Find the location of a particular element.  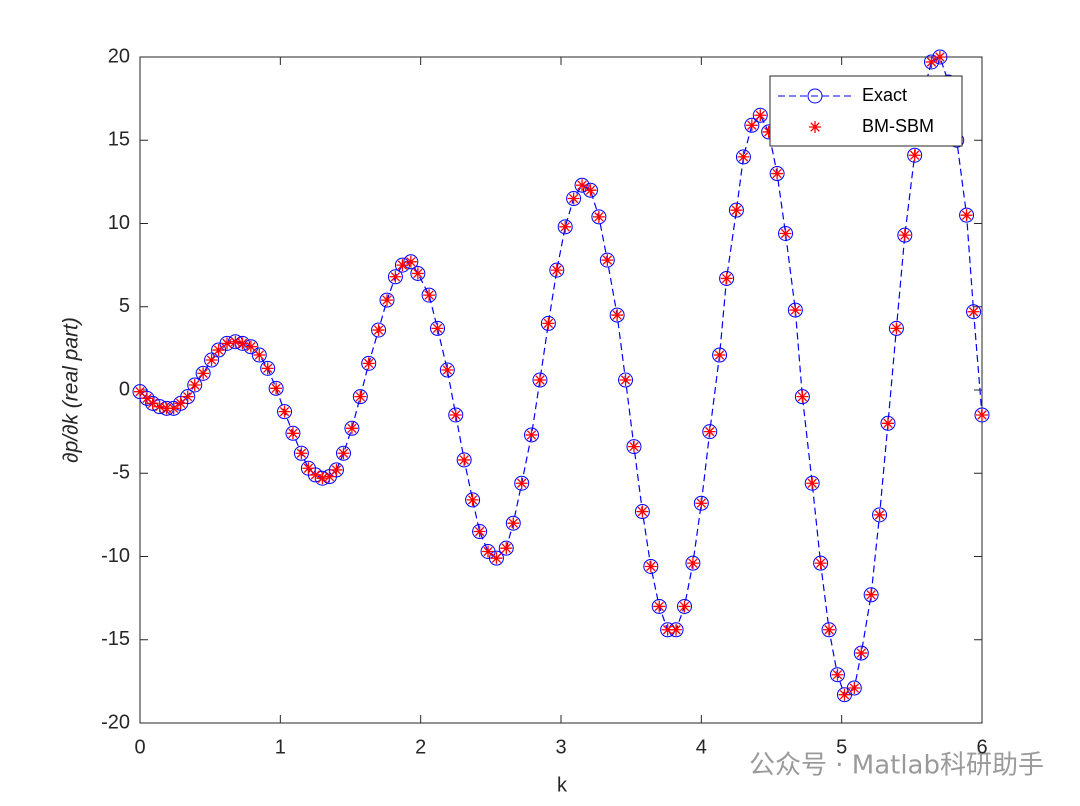

x-tick-label: 3 is located at coordinates (560, 747).